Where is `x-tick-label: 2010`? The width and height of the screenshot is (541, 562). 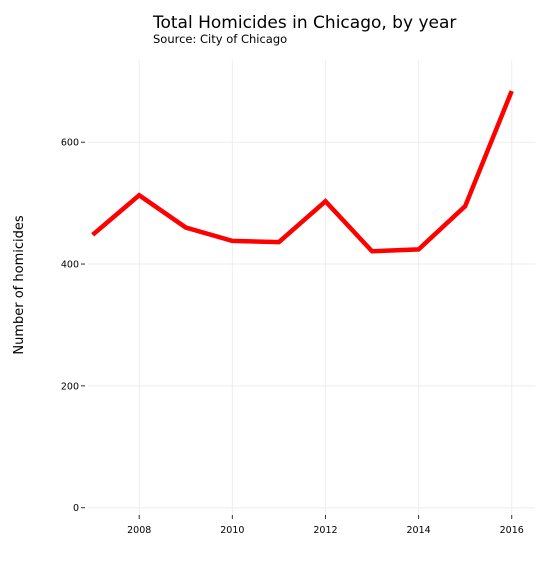
x-tick-label: 2010 is located at coordinates (232, 530).